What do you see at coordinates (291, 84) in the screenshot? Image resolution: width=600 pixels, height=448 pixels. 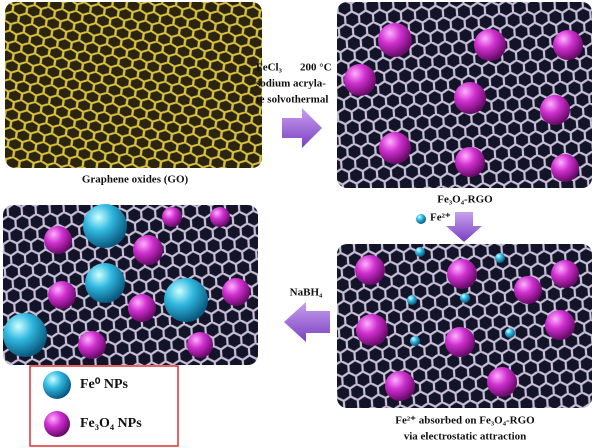 I see `step-label: sodium acryla-` at bounding box center [291, 84].